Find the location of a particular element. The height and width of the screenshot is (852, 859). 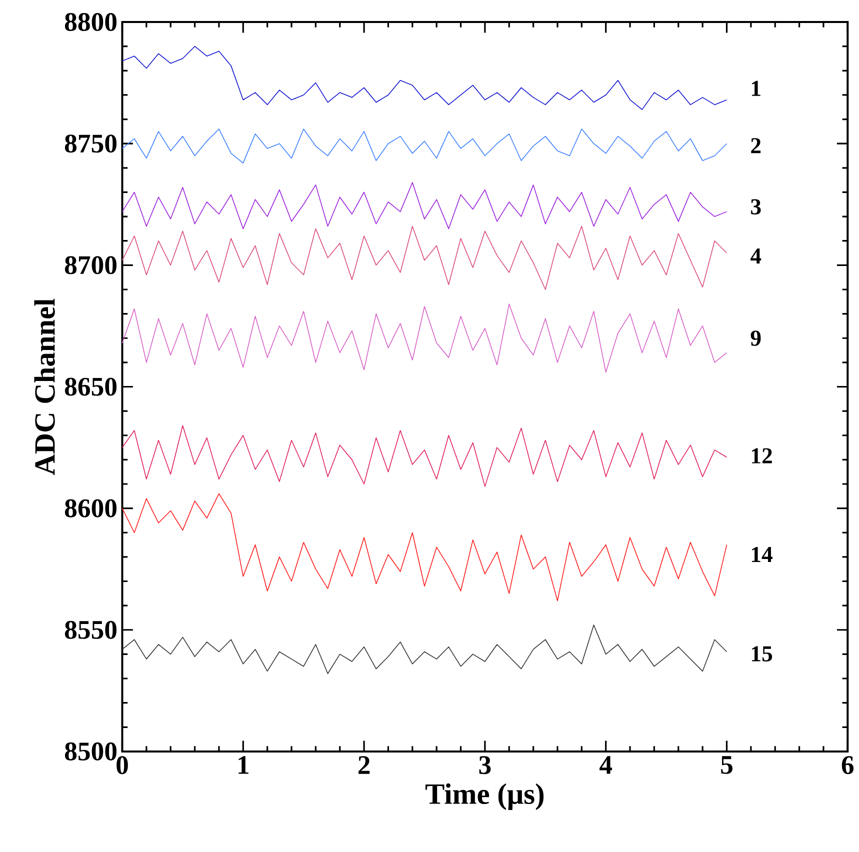

y-tick-label: 8700 is located at coordinates (90, 265).